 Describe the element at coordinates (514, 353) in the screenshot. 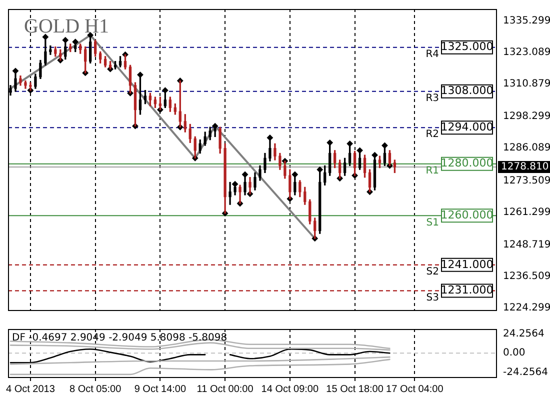

I see `y-tick-label: 0.00` at that location.